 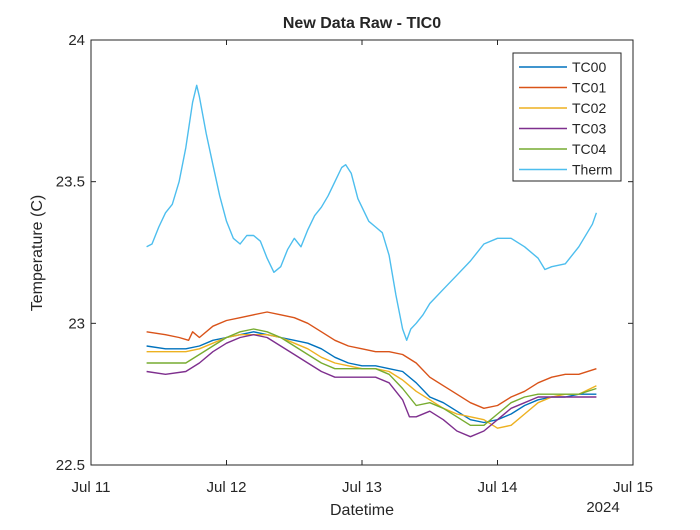 What do you see at coordinates (362, 487) in the screenshot?
I see `x-tick-label: Jul 13` at bounding box center [362, 487].